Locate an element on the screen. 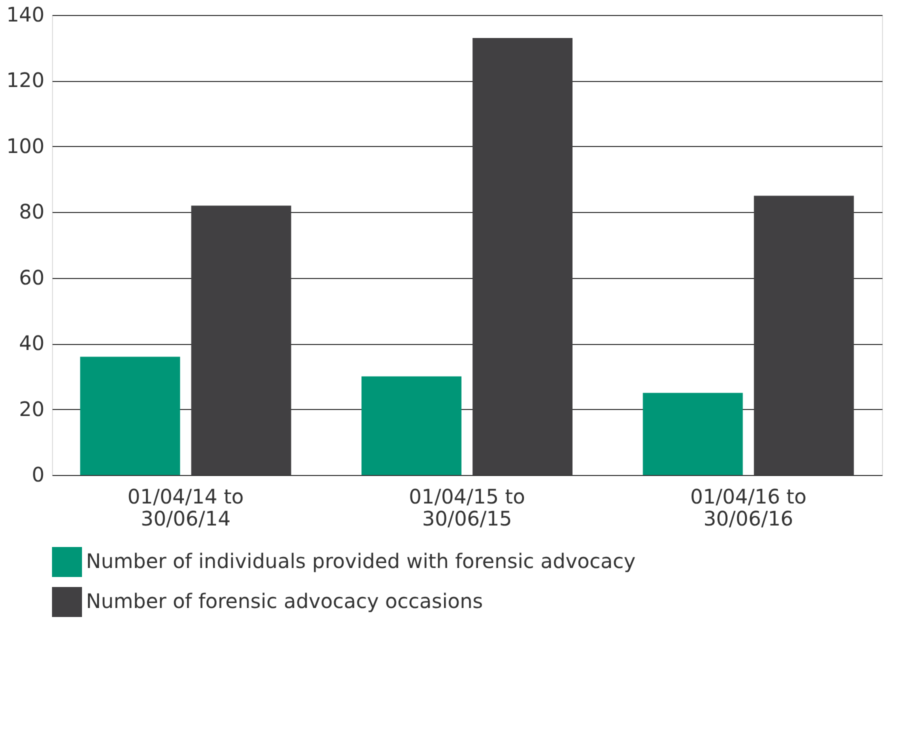 This screenshot has height=735, width=907. x-tick-label: 01/04/14 to 30/06/14 is located at coordinates (186, 507).